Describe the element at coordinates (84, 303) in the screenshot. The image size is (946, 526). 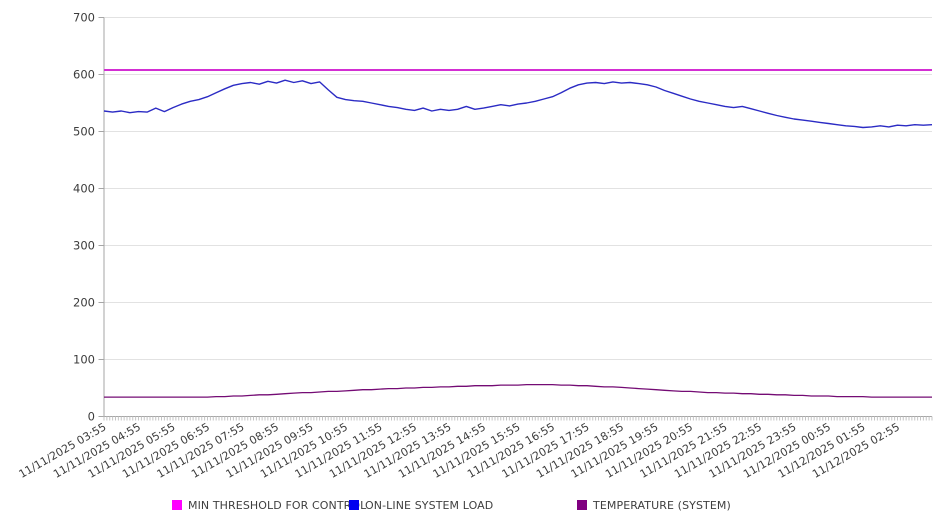
I see `y-tick-label: 200` at that location.